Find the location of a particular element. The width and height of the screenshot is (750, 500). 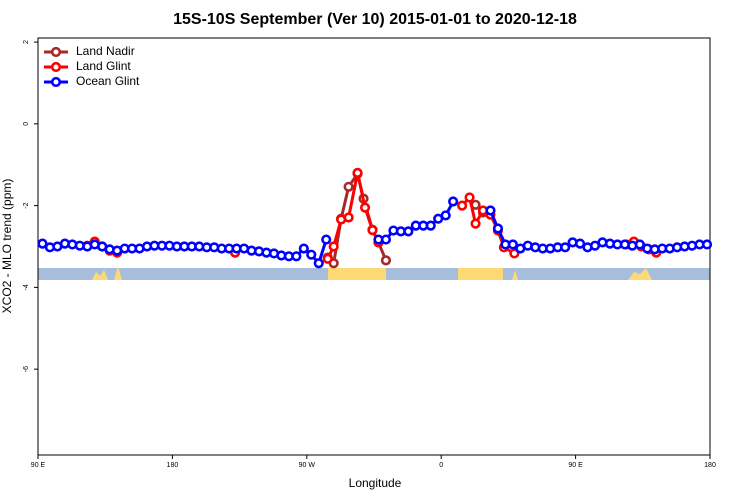

y-tick-label: -4 is located at coordinates (26, 287).